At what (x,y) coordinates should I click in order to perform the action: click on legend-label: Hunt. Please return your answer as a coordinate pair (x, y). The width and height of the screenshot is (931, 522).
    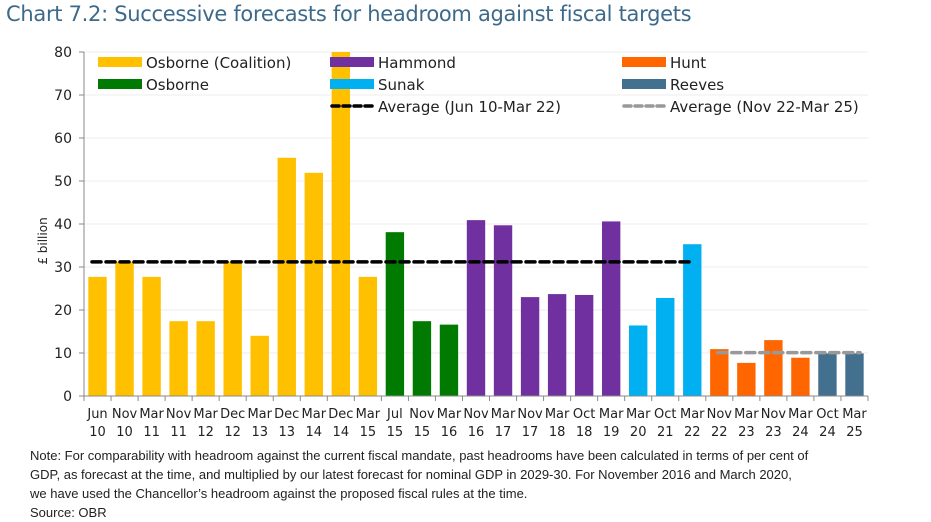
    Looking at the image, I should click on (688, 63).